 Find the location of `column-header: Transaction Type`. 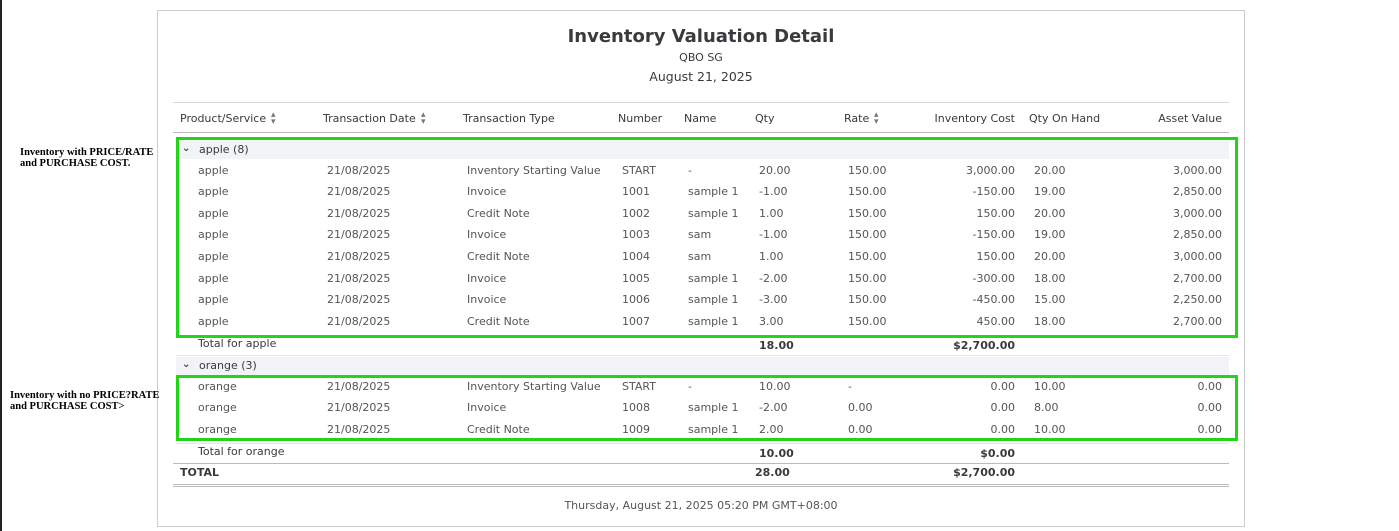

column-header: Transaction Type is located at coordinates (509, 118).